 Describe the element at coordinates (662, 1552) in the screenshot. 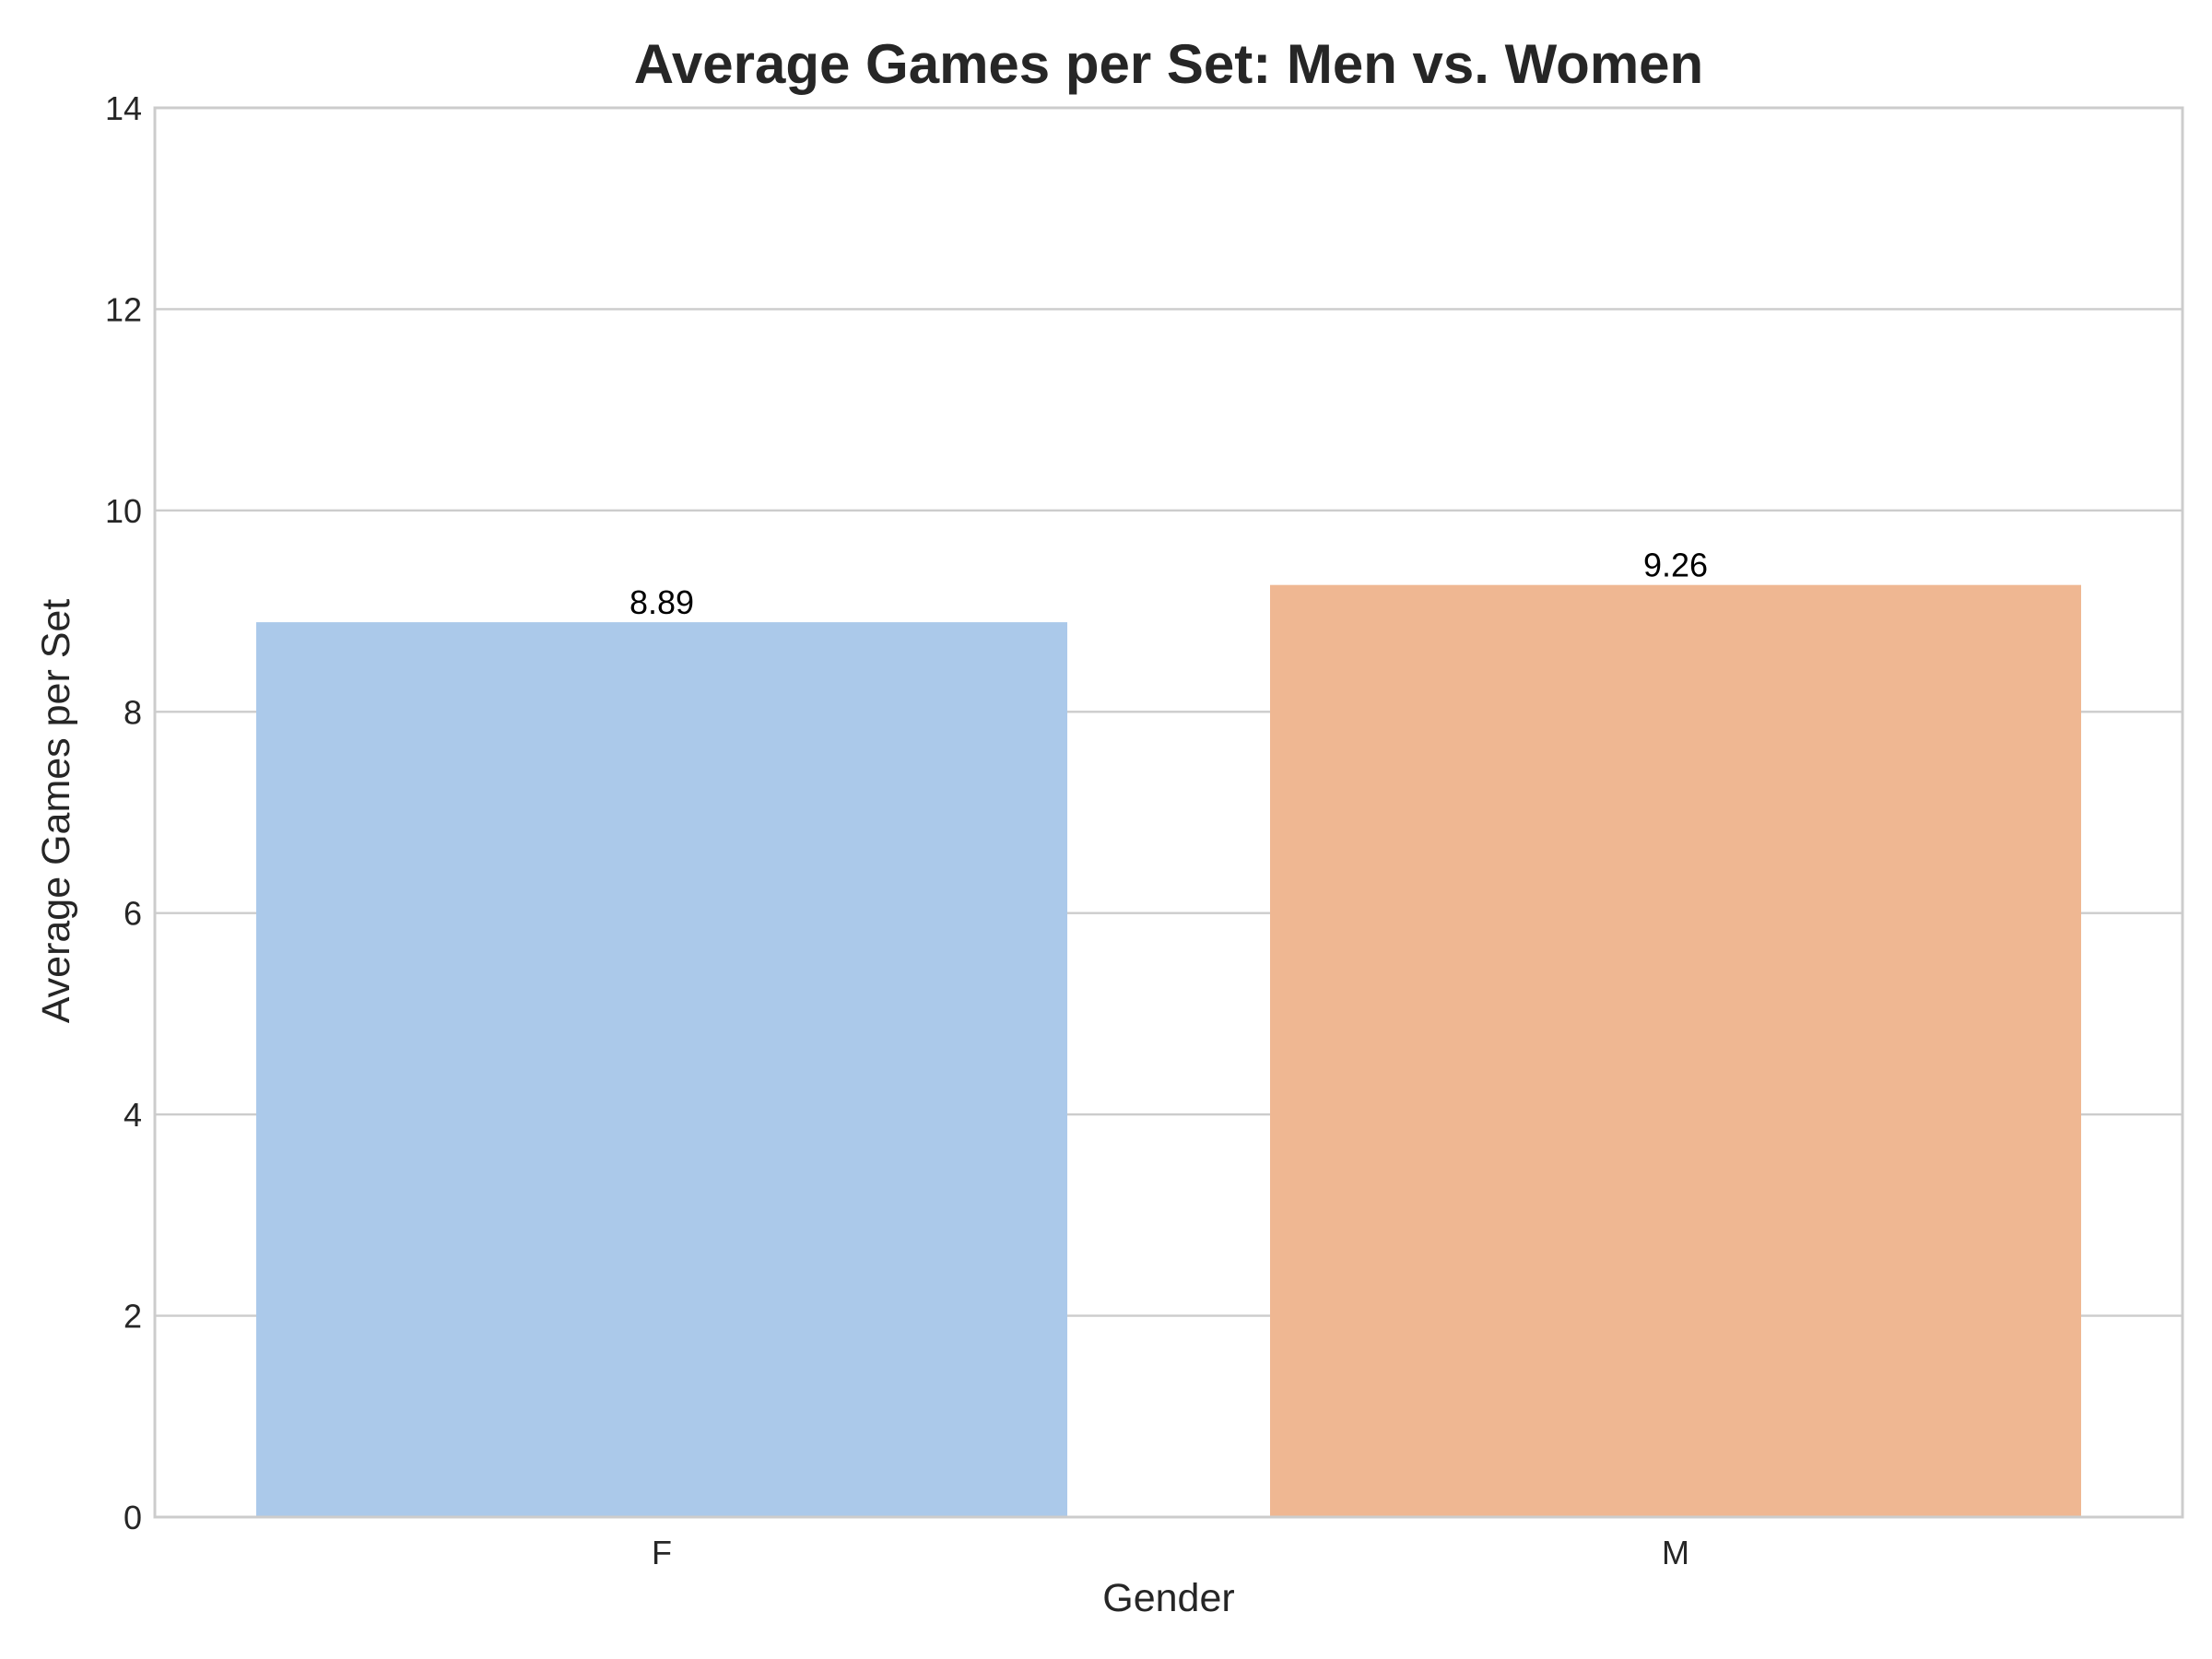

I see `x-tick-label-f: F` at that location.